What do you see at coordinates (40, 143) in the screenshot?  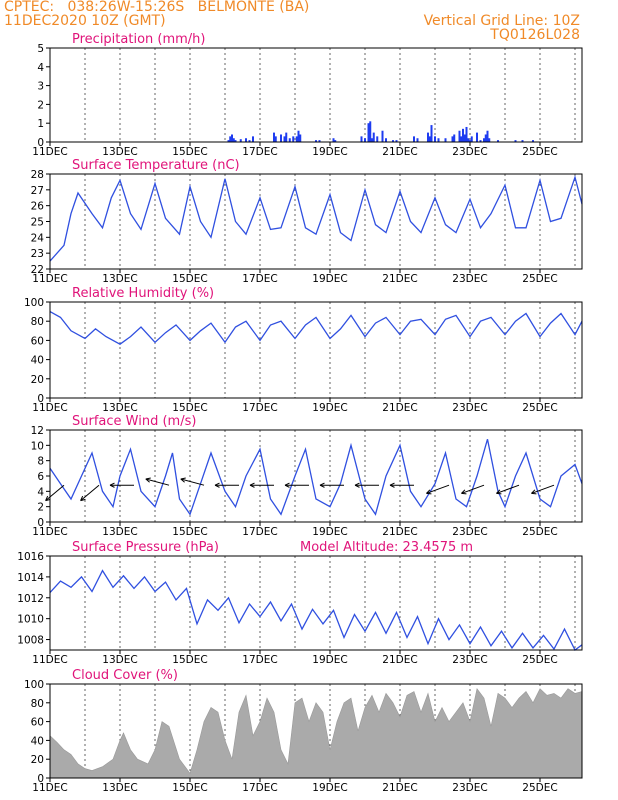 I see `y-tick-label: 0` at bounding box center [40, 143].